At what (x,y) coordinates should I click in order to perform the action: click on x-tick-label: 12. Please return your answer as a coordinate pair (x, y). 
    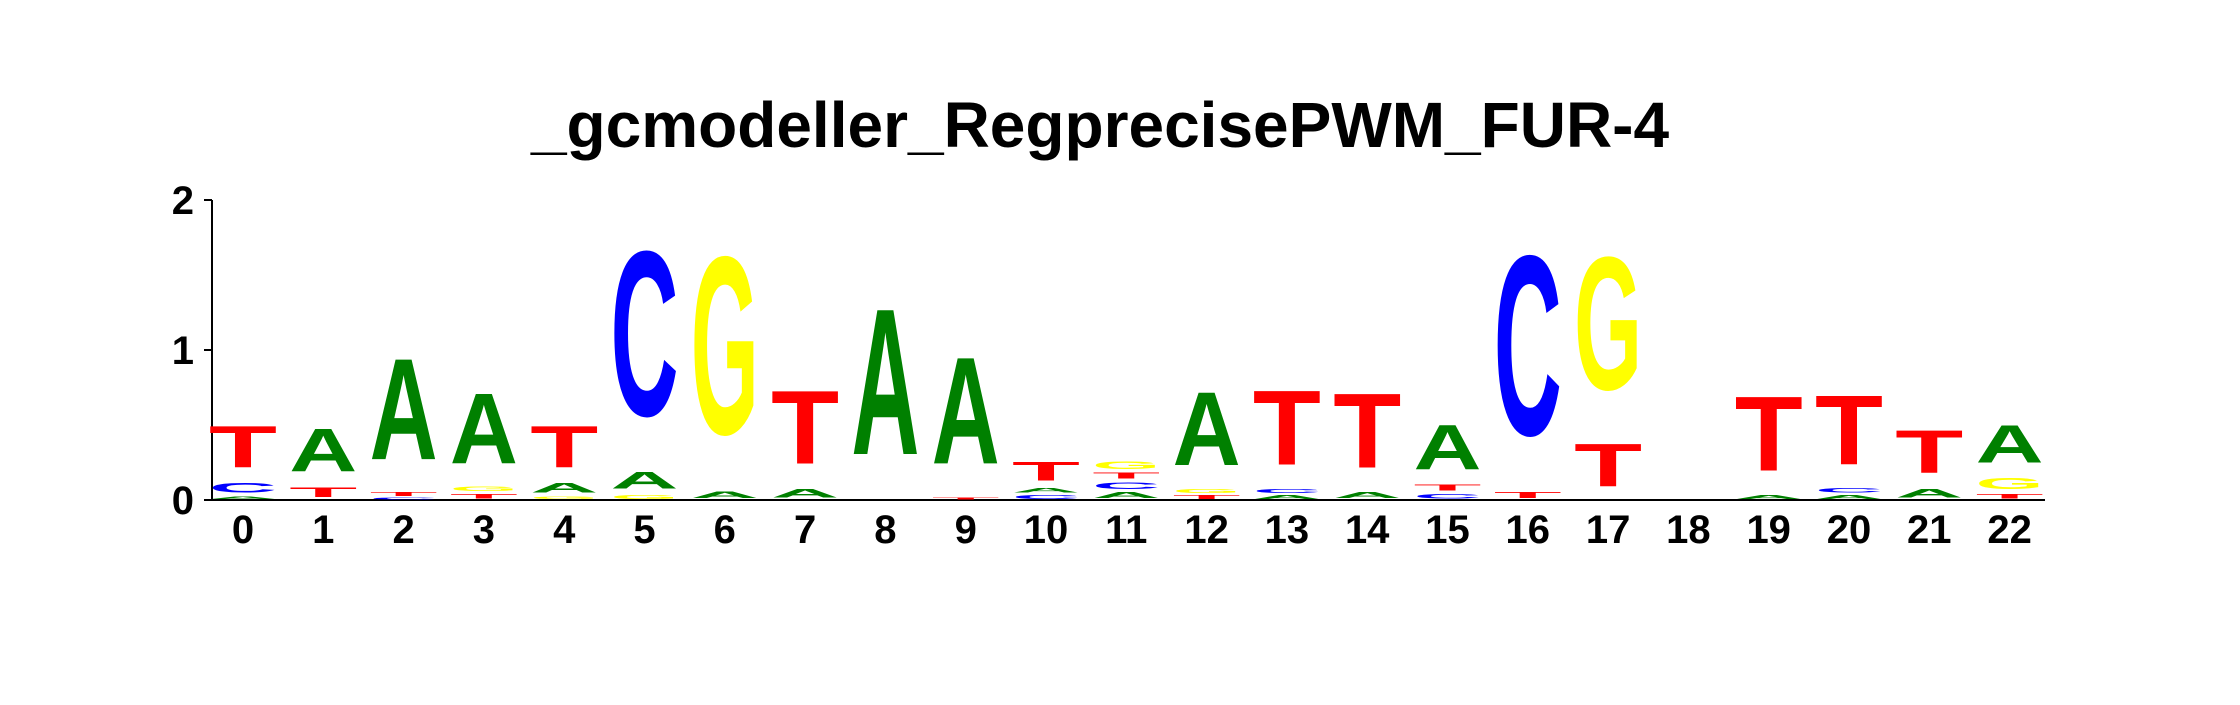
    Looking at the image, I should click on (1206, 530).